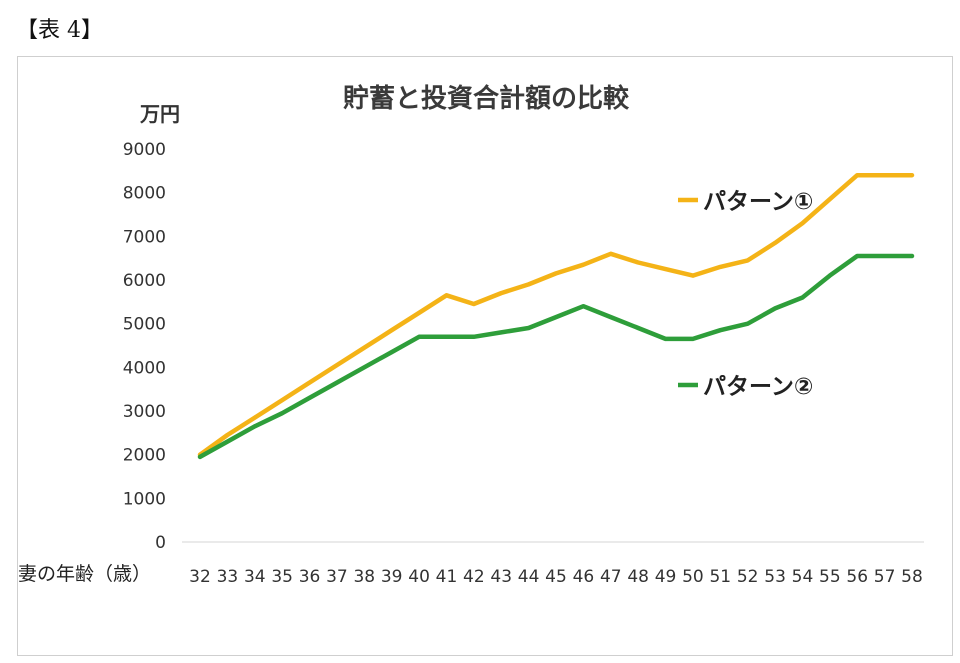 The width and height of the screenshot is (960, 663). What do you see at coordinates (584, 577) in the screenshot?
I see `x-tick-label: 46` at bounding box center [584, 577].